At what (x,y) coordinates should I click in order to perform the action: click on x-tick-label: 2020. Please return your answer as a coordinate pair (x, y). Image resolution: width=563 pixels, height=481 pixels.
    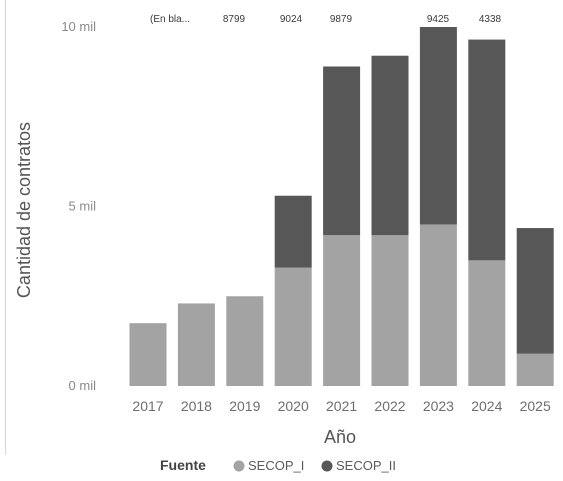
    Looking at the image, I should click on (293, 406).